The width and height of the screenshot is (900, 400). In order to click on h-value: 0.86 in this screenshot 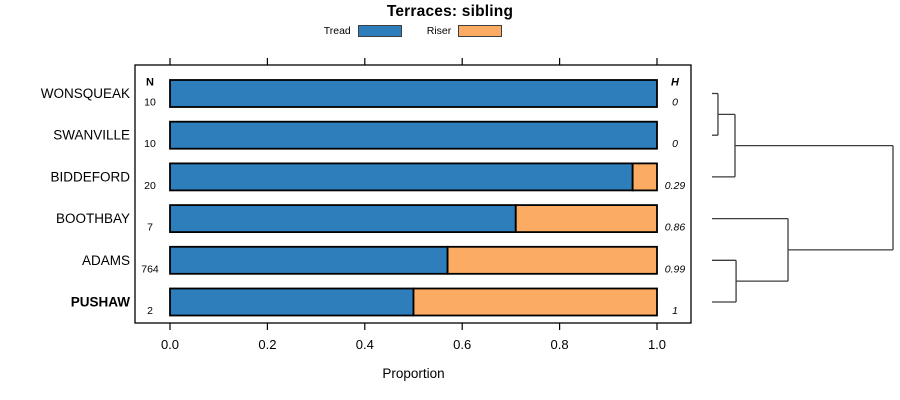, I will do `click(675, 228)`.